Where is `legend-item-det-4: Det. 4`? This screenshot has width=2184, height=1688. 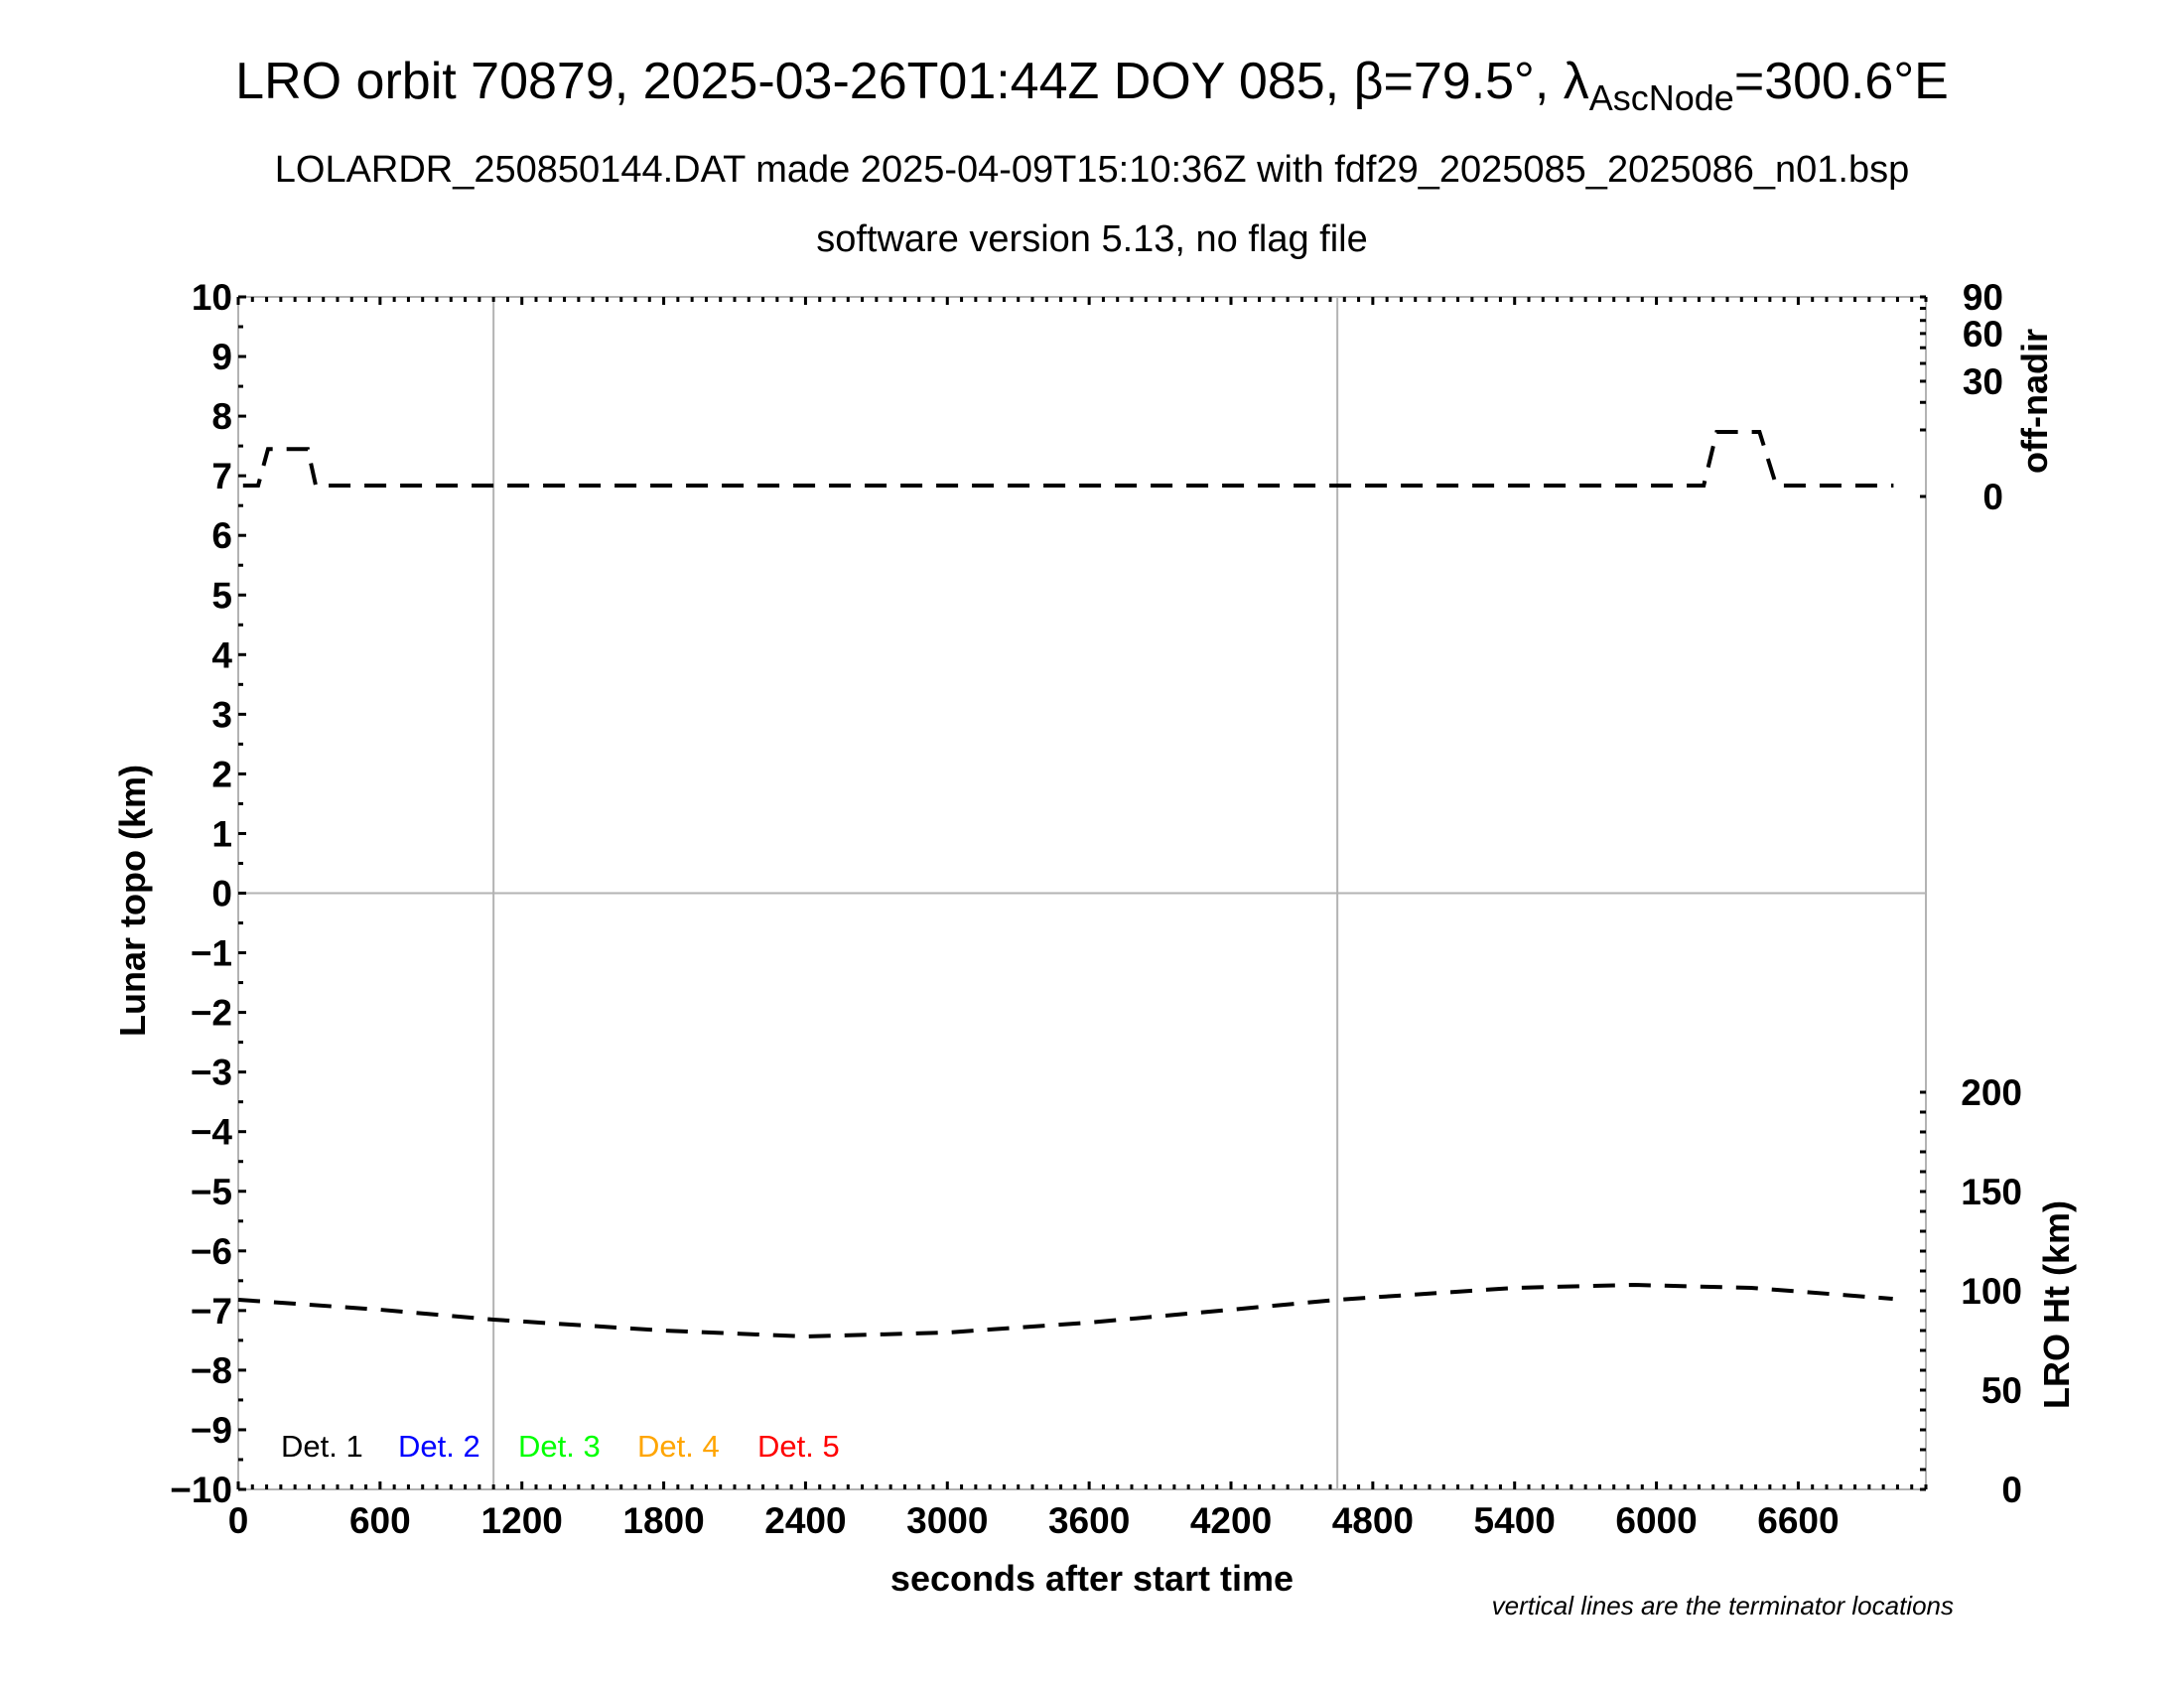 legend-item-det-4: Det. 4 is located at coordinates (678, 1446).